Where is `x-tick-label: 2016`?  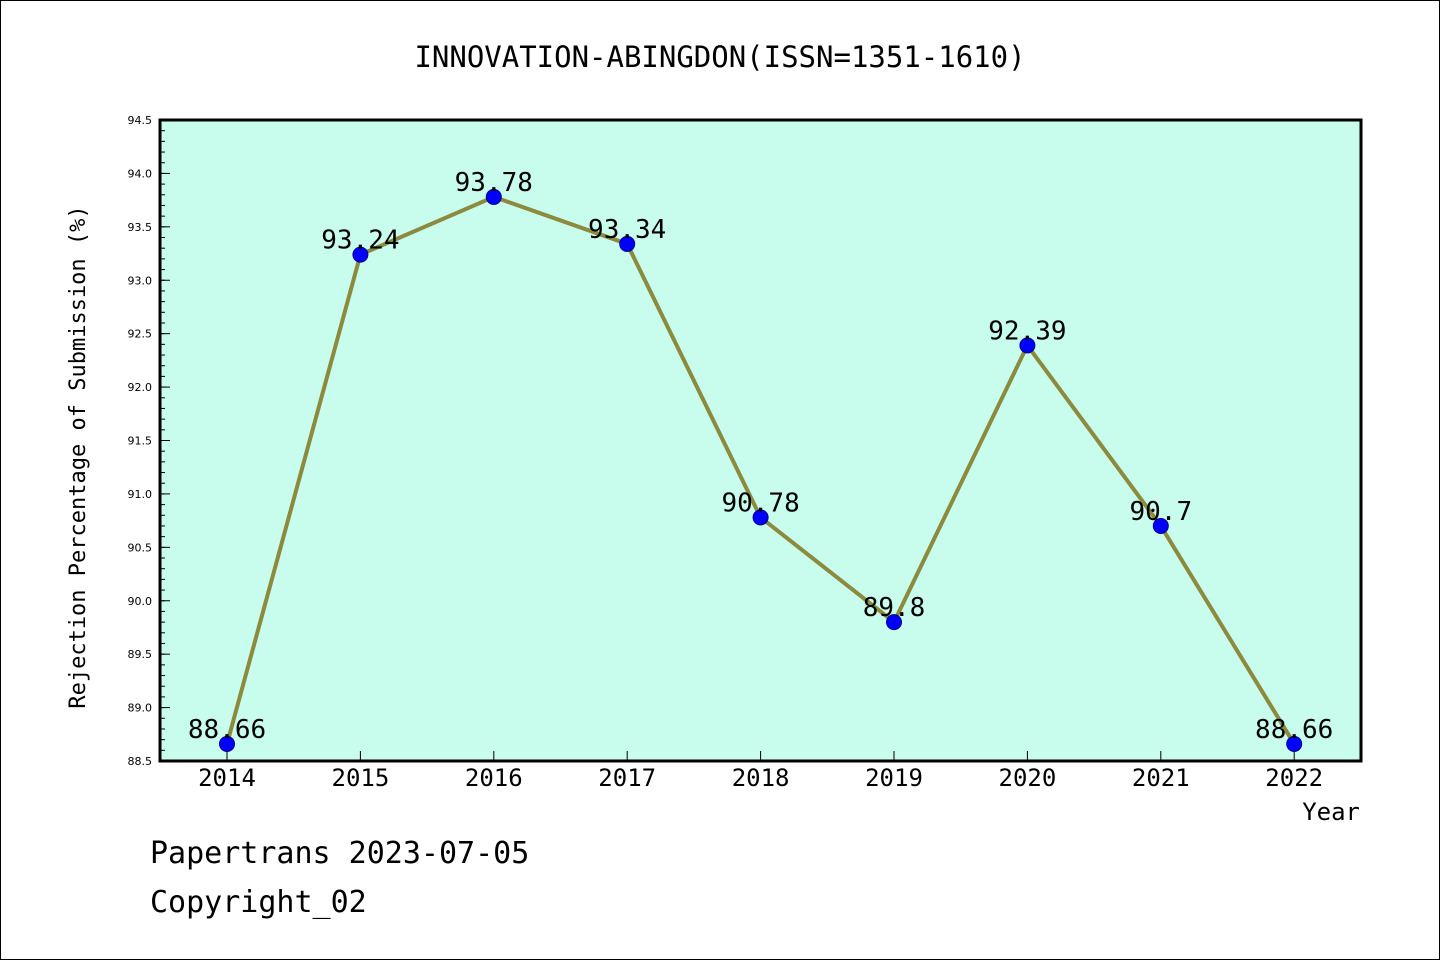 x-tick-label: 2016 is located at coordinates (494, 778).